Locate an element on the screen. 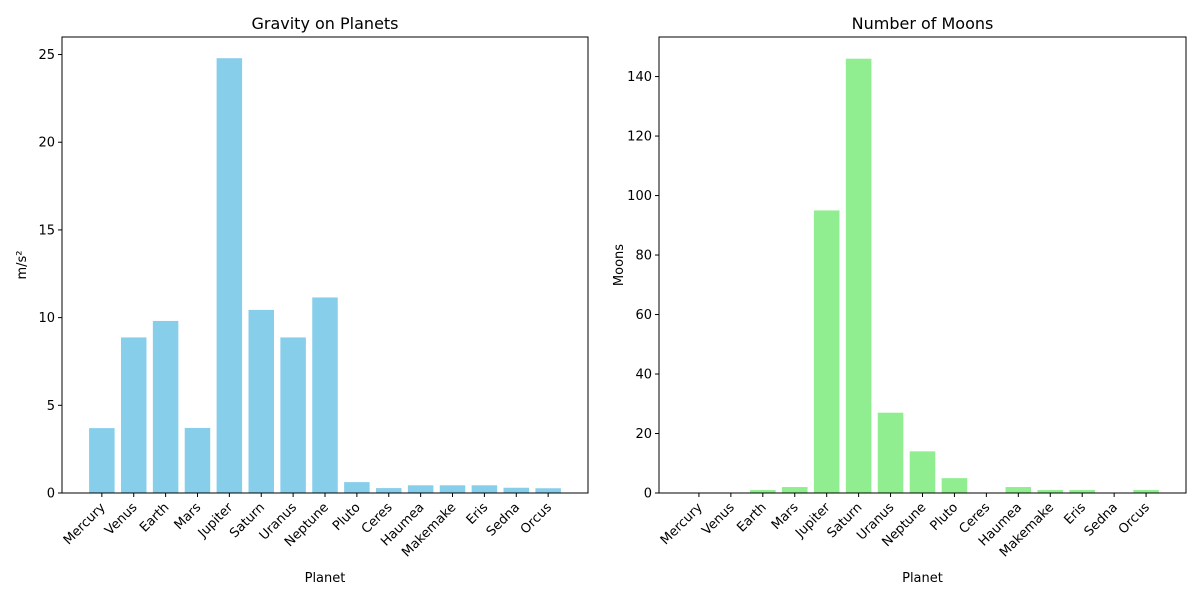 Image resolution: width=1200 pixels, height=600 pixels. chart-title: Gravity on Planets is located at coordinates (324, 23).